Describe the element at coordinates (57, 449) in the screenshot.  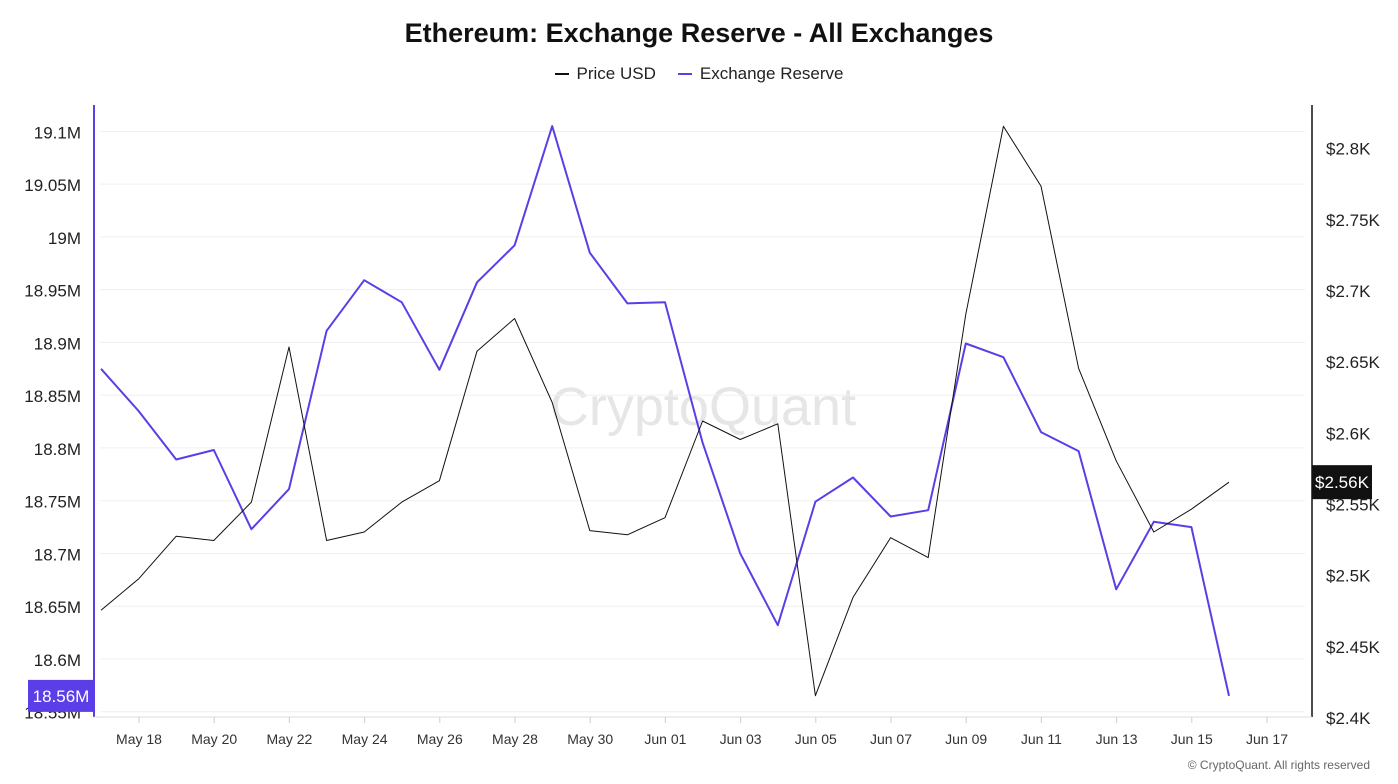
I see `left-tick-label: 18.8M` at that location.